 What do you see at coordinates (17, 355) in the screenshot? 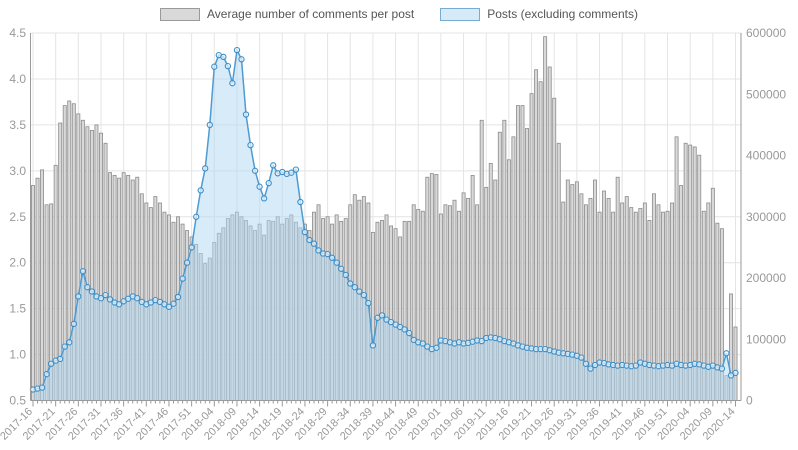
I see `svg-text: 1.0` at bounding box center [17, 355].